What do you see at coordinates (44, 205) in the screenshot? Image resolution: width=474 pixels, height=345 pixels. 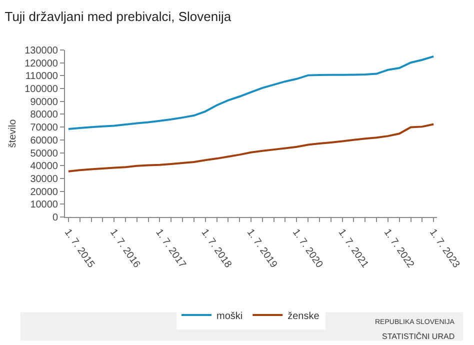 I see `y-tick-label: 10000` at bounding box center [44, 205].